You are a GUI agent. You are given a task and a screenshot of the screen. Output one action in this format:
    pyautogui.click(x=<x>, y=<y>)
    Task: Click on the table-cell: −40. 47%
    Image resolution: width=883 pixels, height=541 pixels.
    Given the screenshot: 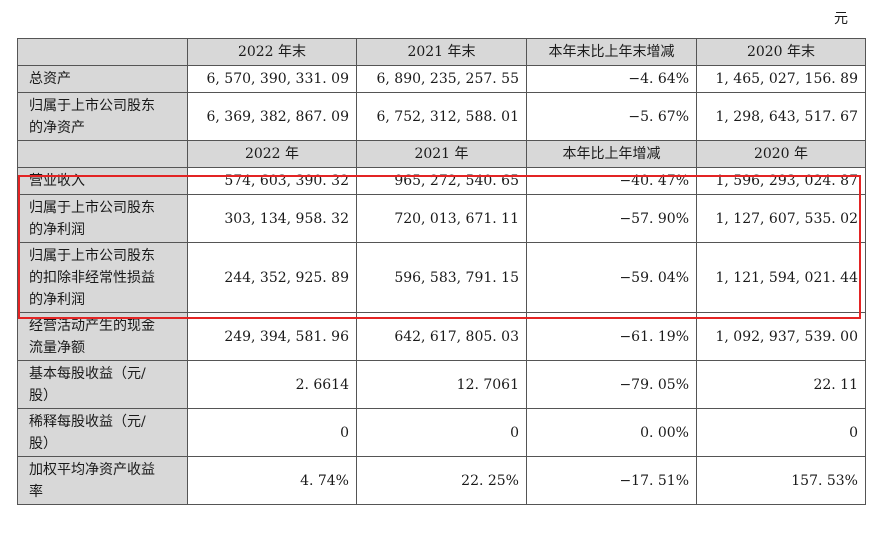 What is the action you would take?
    pyautogui.click(x=611, y=181)
    